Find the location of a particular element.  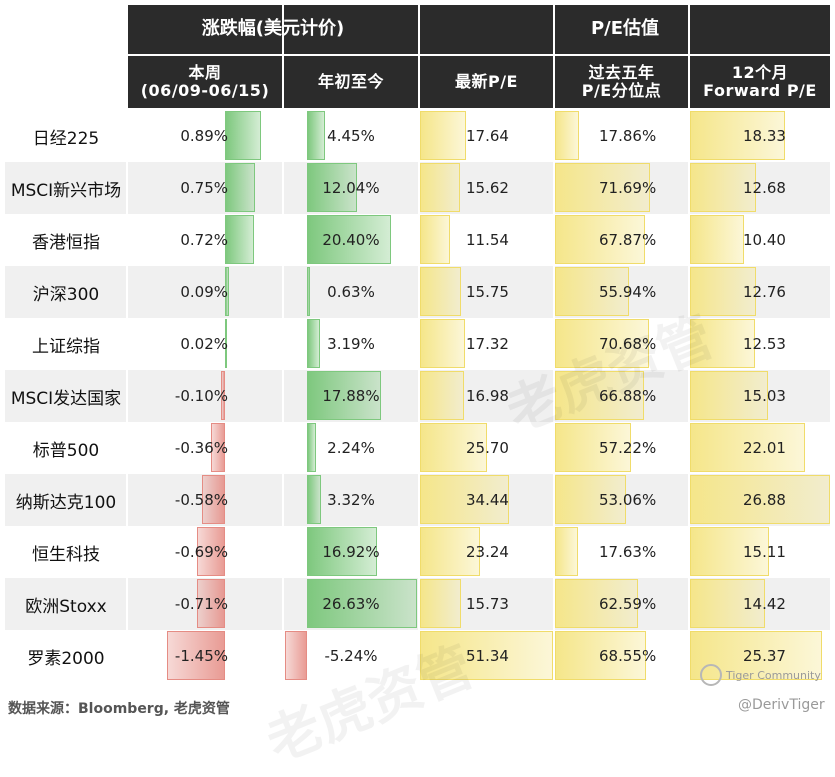

pe-value: 17.64 is located at coordinates (487, 136).